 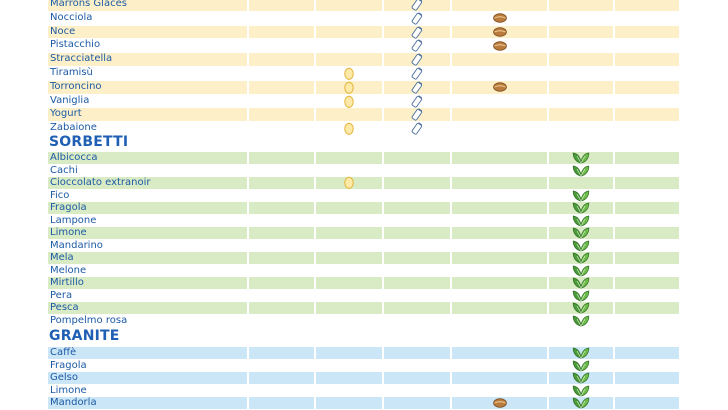 What do you see at coordinates (73, 402) in the screenshot?
I see `flavor-name: Mandorla` at bounding box center [73, 402].